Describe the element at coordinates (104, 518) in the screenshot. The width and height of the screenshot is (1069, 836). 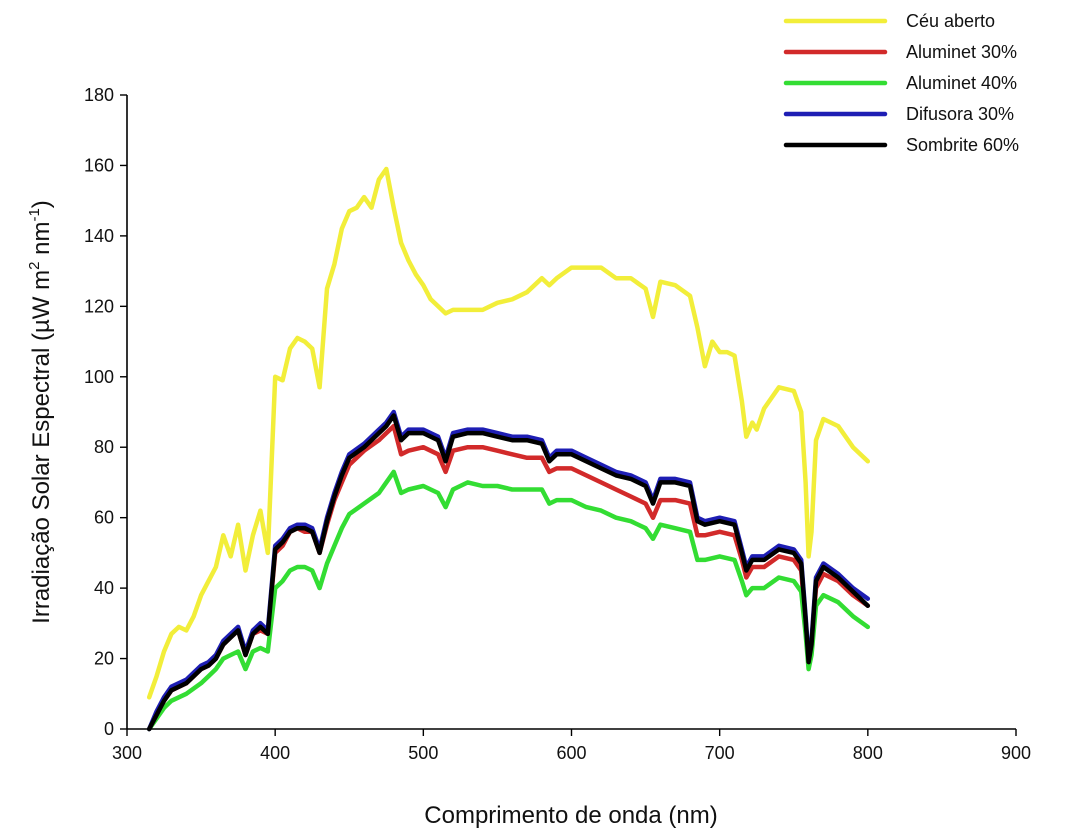
I see `y-tick-label: 60` at that location.